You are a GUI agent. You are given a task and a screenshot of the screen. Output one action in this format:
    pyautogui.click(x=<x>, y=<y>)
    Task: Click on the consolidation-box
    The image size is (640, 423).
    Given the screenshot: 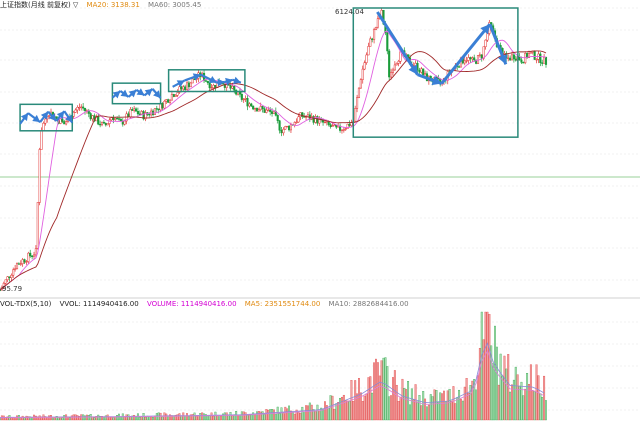 What is the action you would take?
    pyautogui.click(x=206, y=81)
    